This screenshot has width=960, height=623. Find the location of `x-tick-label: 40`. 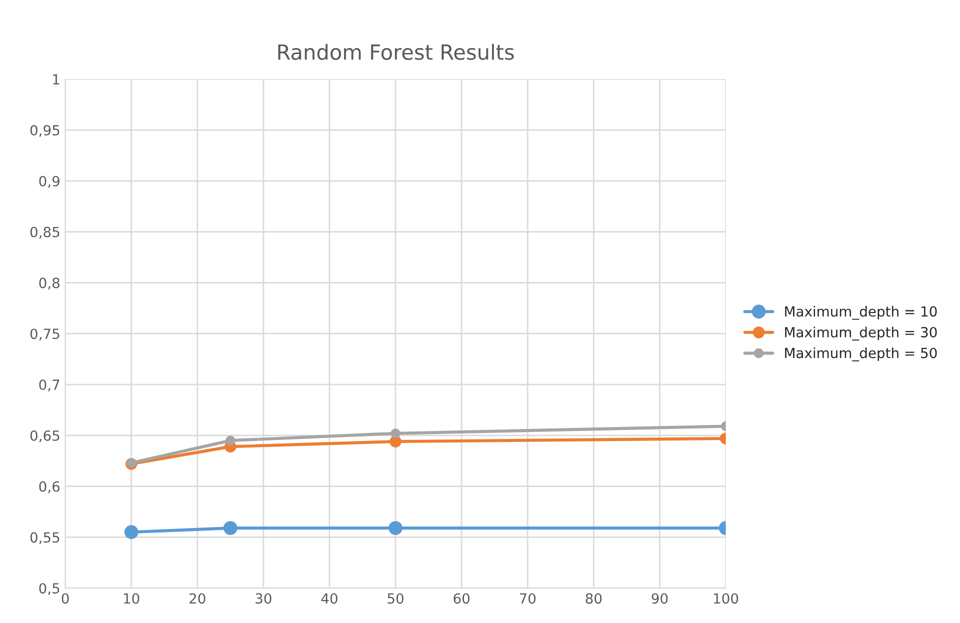

x-tick-label: 40 is located at coordinates (329, 598).